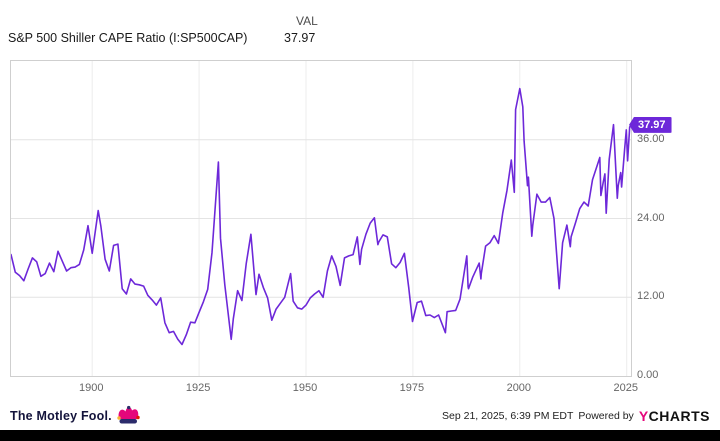 This screenshot has height=441, width=720. Describe the element at coordinates (508, 416) in the screenshot. I see `timestamp: Sep 21, 2025, 6:39 PM EDT` at that location.